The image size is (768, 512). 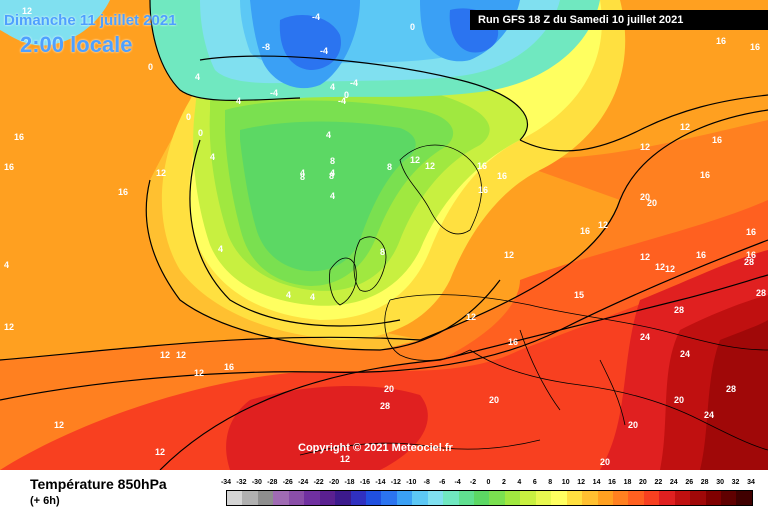 I want to click on scale-tick-label: 28, so click(x=704, y=482).